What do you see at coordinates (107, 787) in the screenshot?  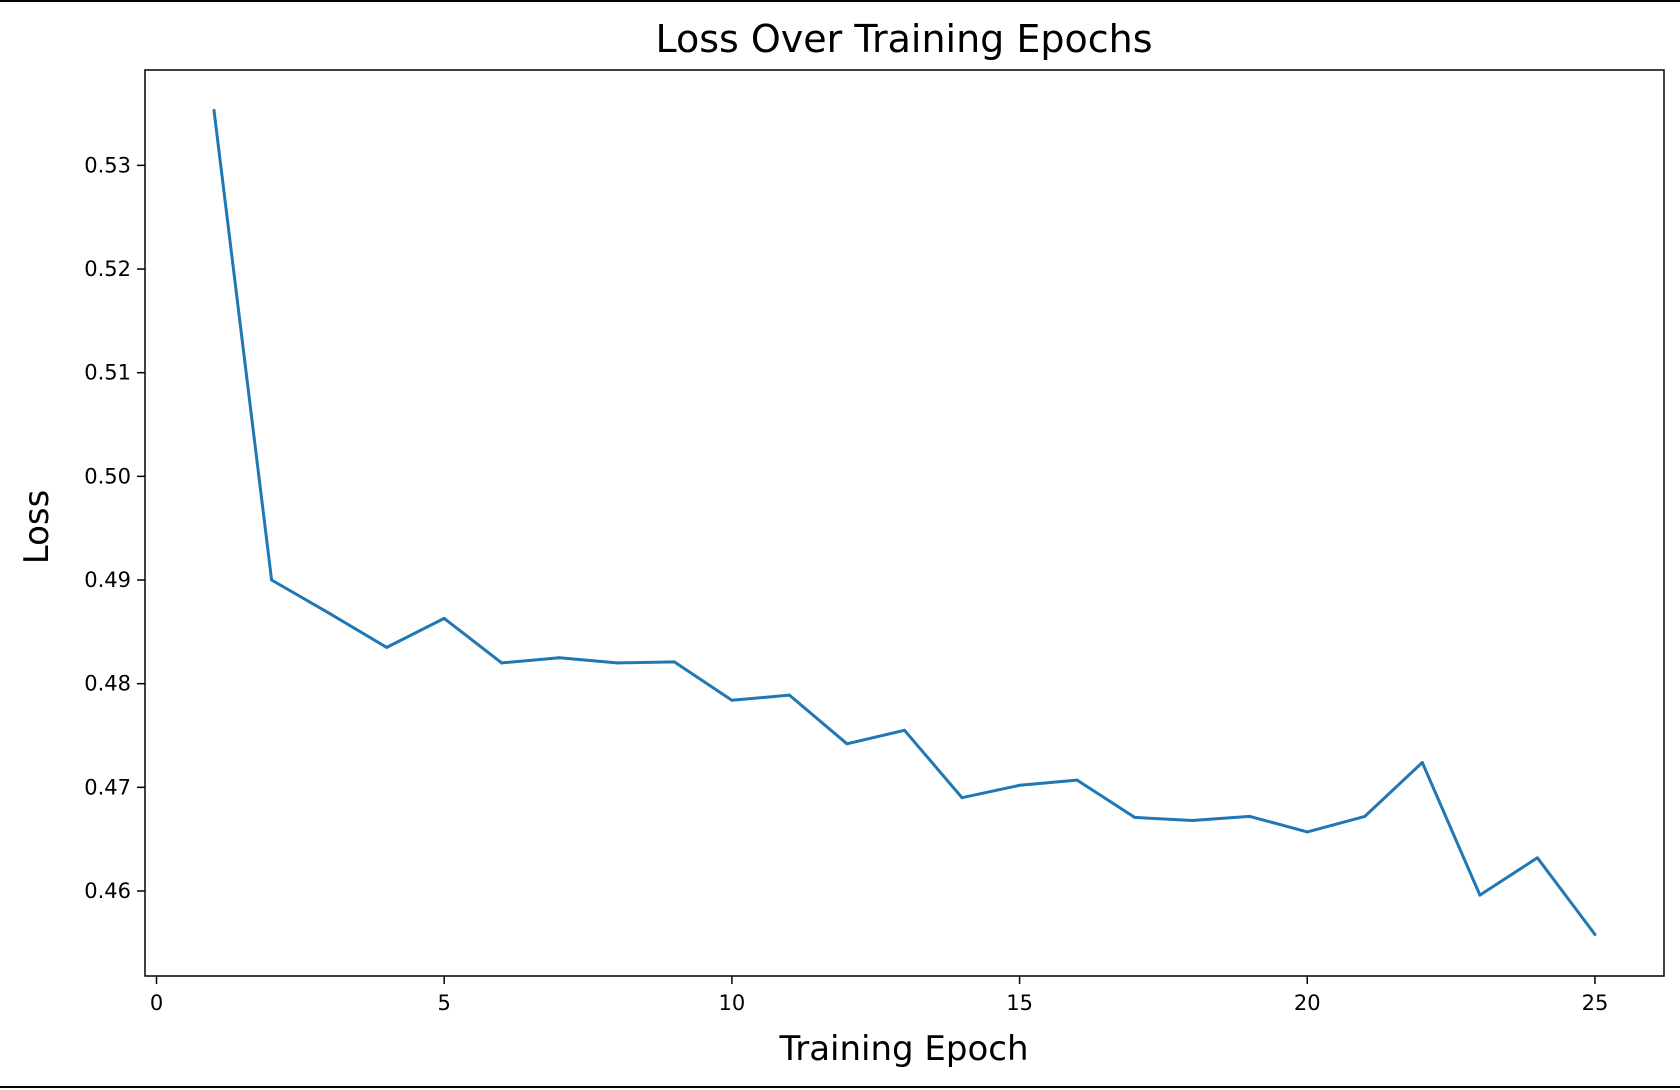 I see `y-tick-label: 0.47` at bounding box center [107, 787].